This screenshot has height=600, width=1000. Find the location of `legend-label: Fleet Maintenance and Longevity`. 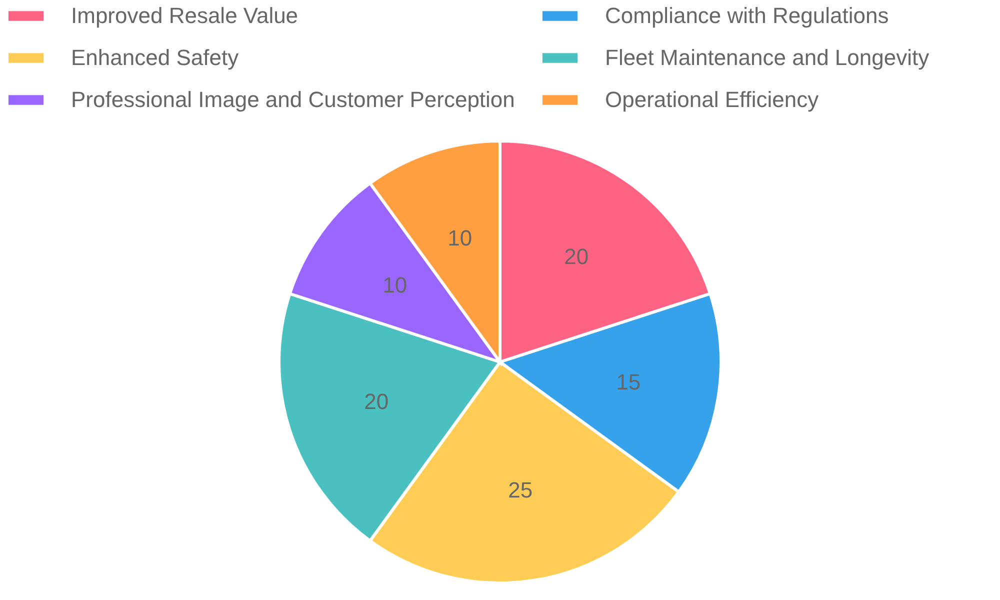

legend-label: Fleet Maintenance and Longevity is located at coordinates (767, 57).